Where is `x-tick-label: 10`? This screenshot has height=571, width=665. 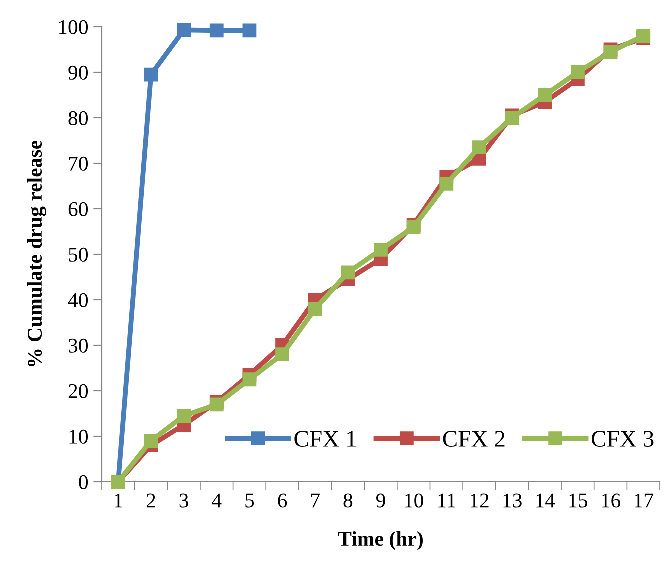 x-tick-label: 10 is located at coordinates (414, 501).